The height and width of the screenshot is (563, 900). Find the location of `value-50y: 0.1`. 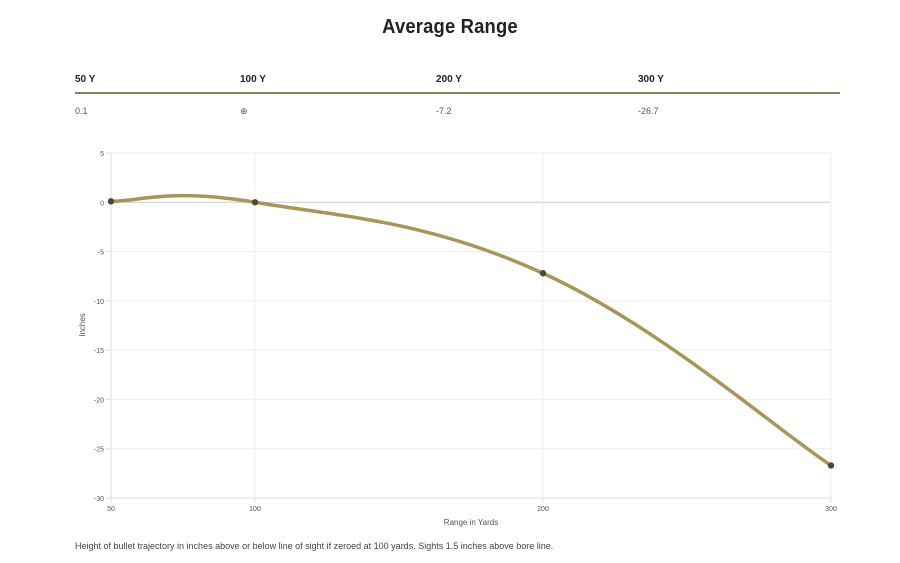

value-50y: 0.1 is located at coordinates (81, 111).